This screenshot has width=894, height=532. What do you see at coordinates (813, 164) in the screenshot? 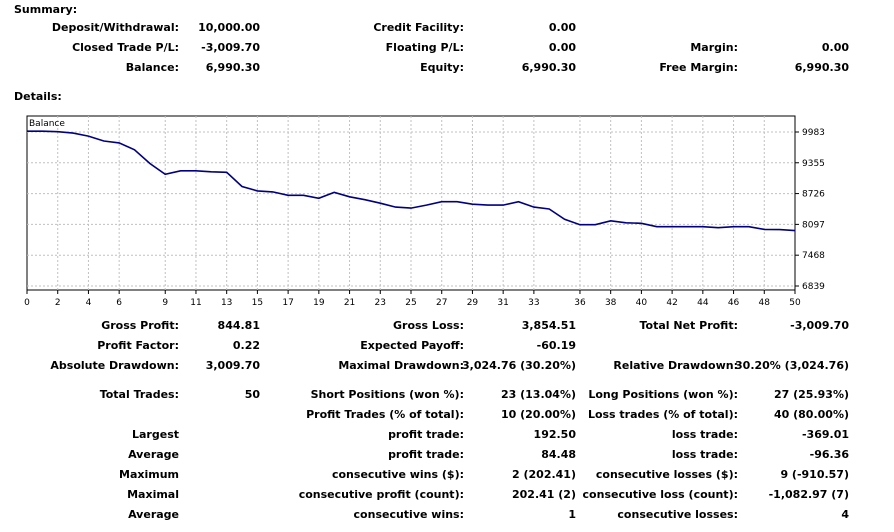
I see `y-tick-label: 9355` at bounding box center [813, 164].